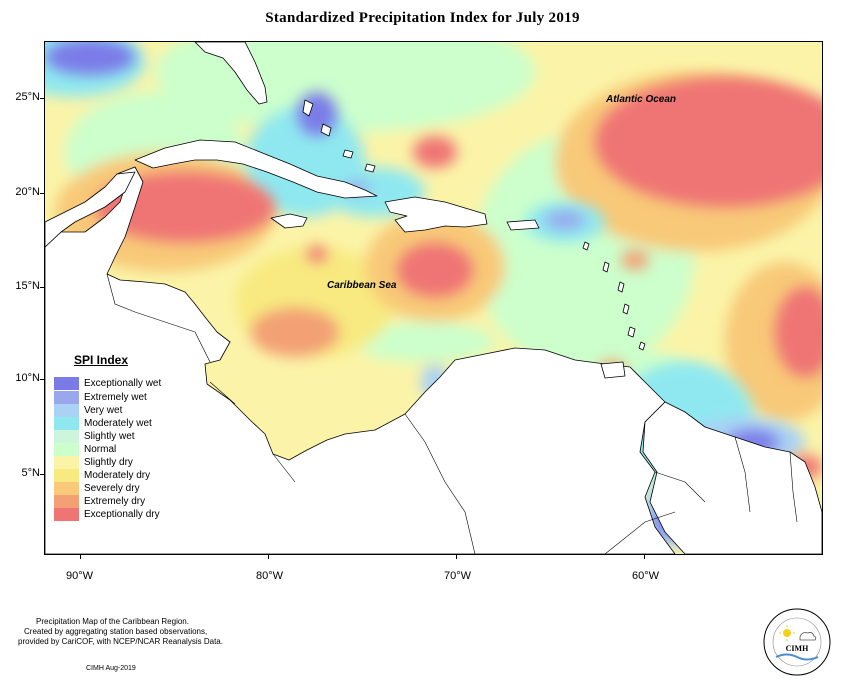  I want to click on legend-item-very-wet: Very wet, so click(122, 411).